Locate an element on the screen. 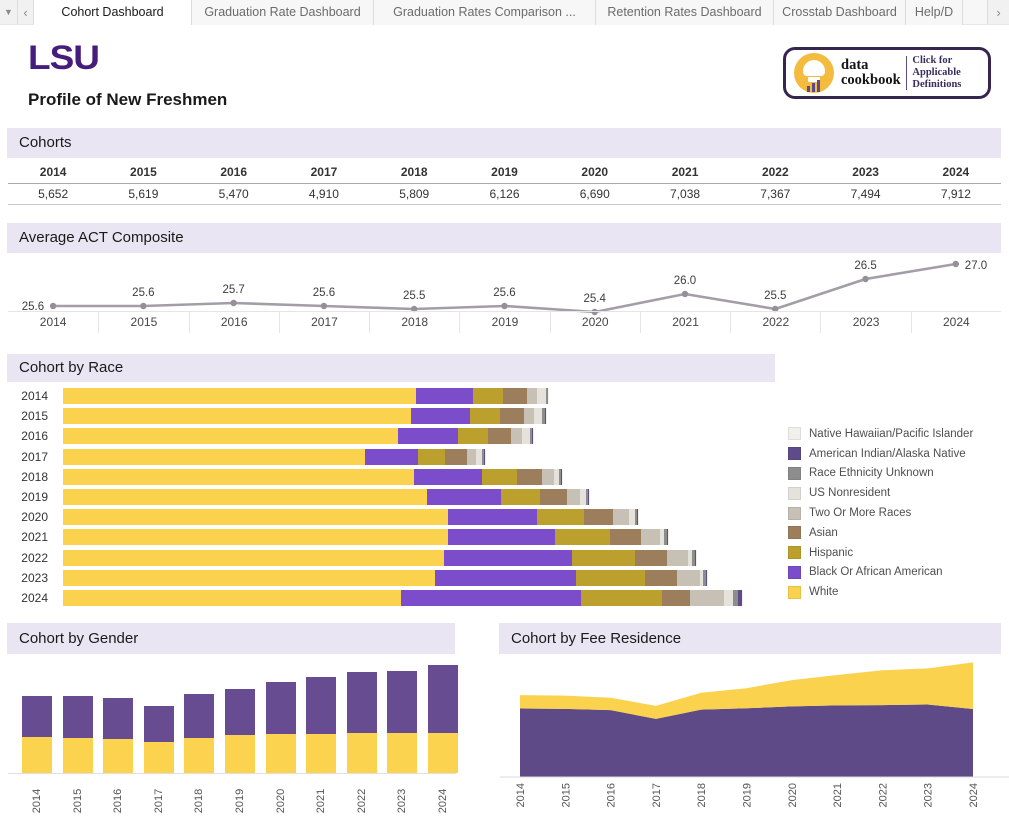 Image resolution: width=1009 pixels, height=828 pixels. act-point-2021 is located at coordinates (685, 294).